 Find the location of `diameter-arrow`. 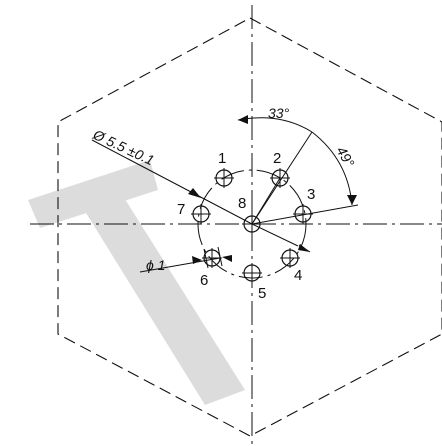

diameter-arrow is located at coordinates (194, 193).